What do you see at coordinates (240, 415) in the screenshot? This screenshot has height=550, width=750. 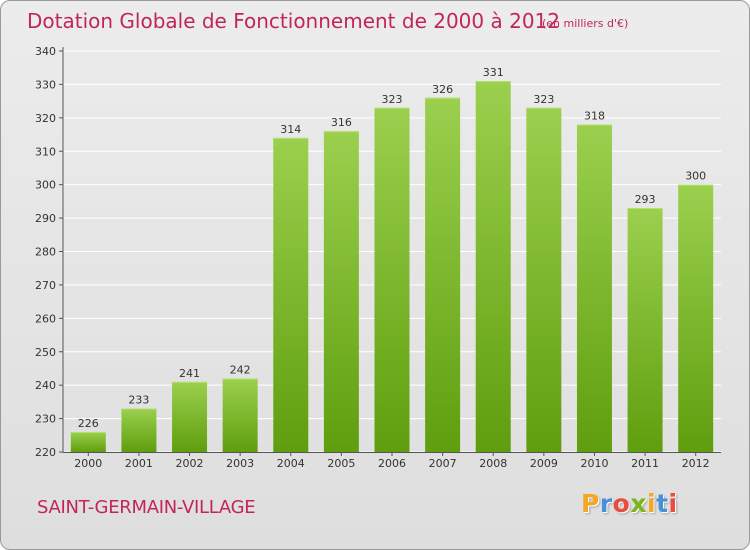 I see `bar-2003` at bounding box center [240, 415].